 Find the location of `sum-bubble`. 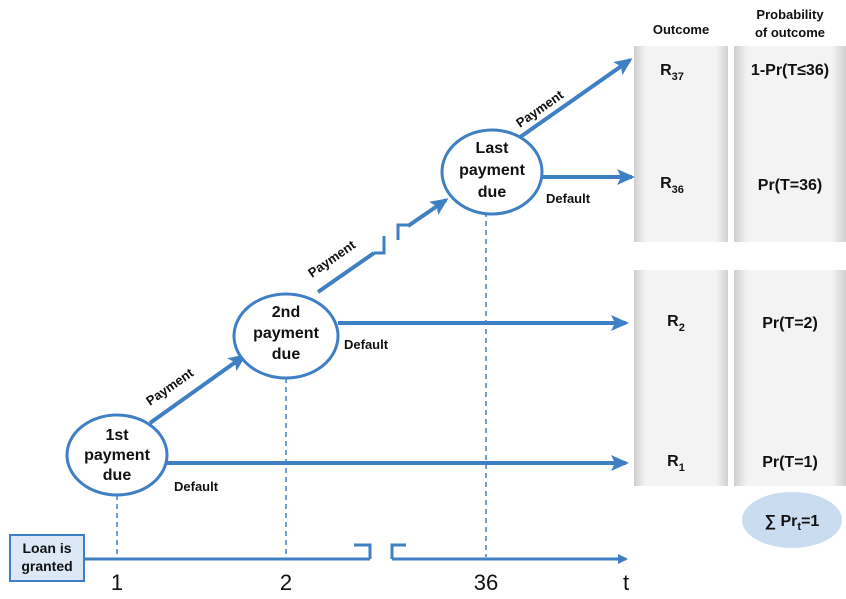

sum-bubble is located at coordinates (792, 520).